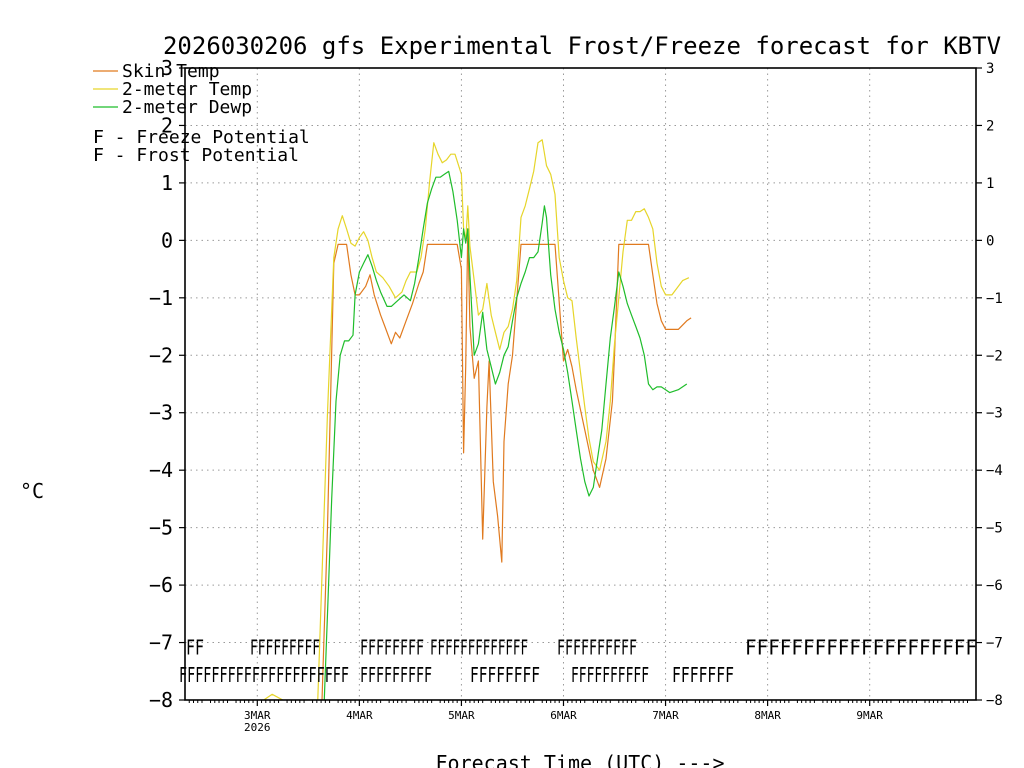 The image size is (1024, 768). I want to click on y-tick-label-right: −4, so click(994, 471).